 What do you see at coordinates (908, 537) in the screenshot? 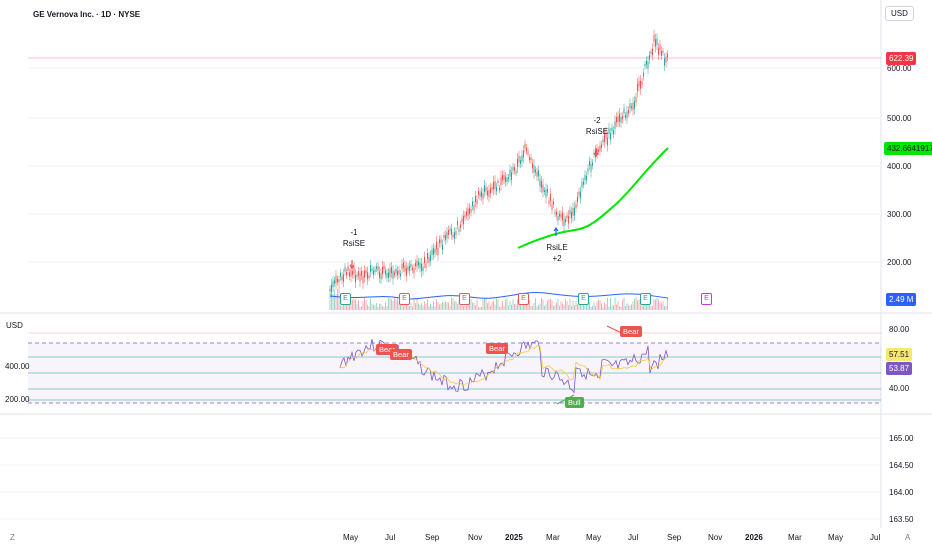
I see `auto-scale-button: A` at bounding box center [908, 537].